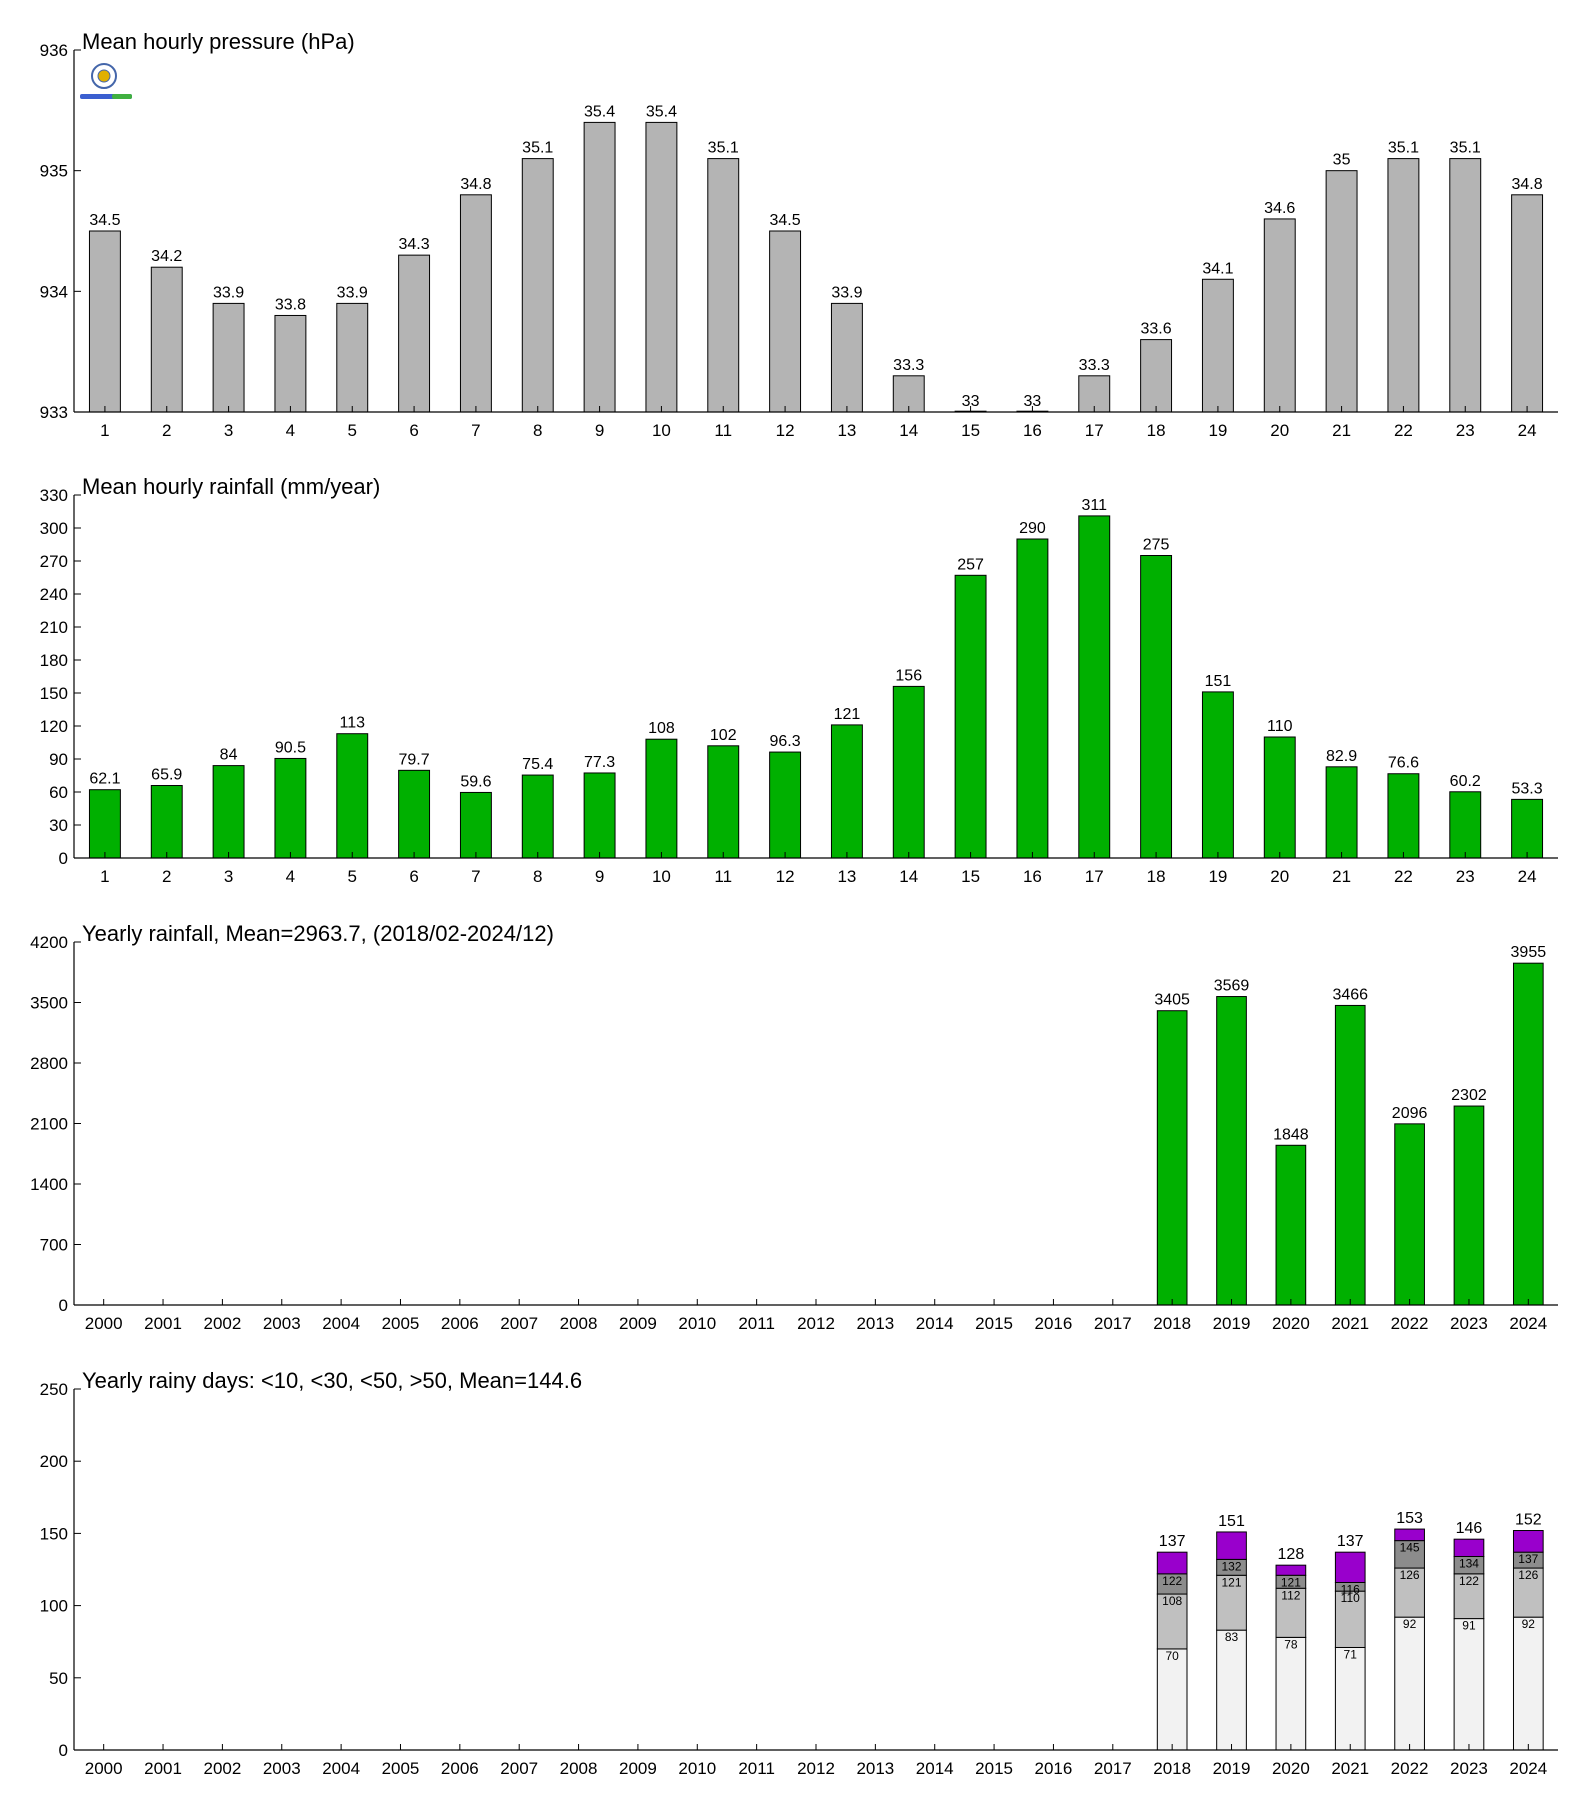  Describe the element at coordinates (908, 876) in the screenshot. I see `x-tick-label: 14` at that location.